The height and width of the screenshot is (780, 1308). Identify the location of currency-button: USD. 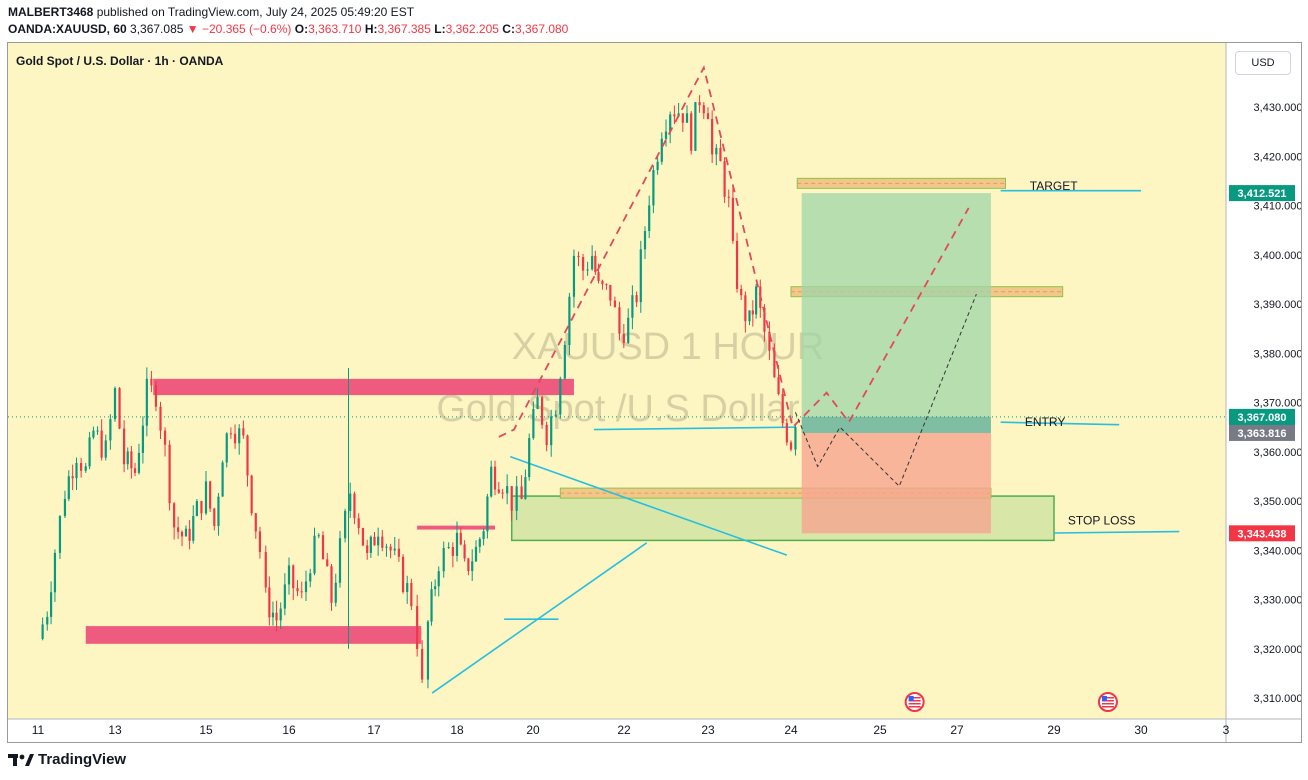
(1263, 63).